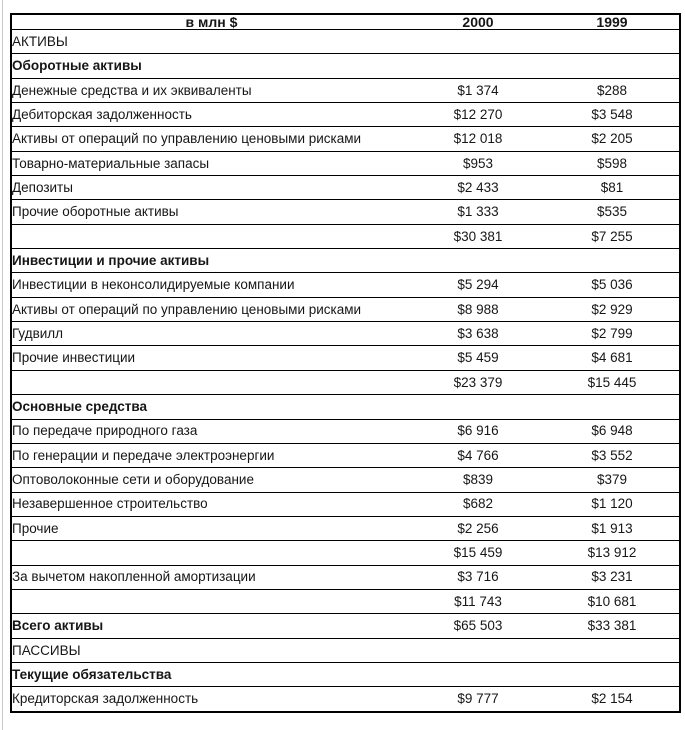  What do you see at coordinates (211, 163) in the screenshot?
I see `row-label: Товарно-материальные запасы` at bounding box center [211, 163].